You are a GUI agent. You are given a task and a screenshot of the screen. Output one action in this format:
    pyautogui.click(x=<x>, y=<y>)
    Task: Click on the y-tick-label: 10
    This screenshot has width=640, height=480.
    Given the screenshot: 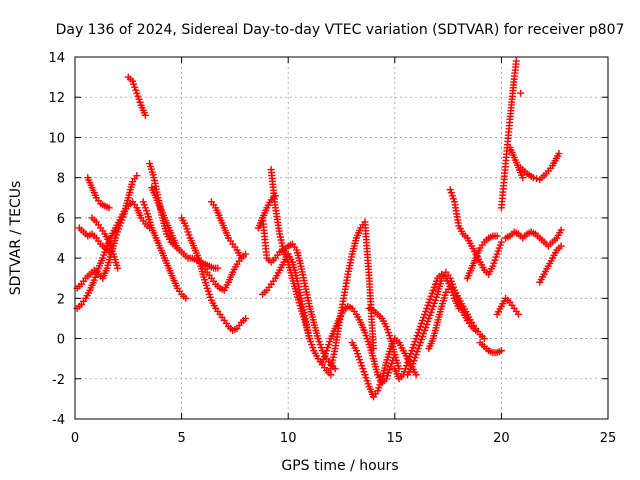 What is the action you would take?
    pyautogui.click(x=56, y=138)
    